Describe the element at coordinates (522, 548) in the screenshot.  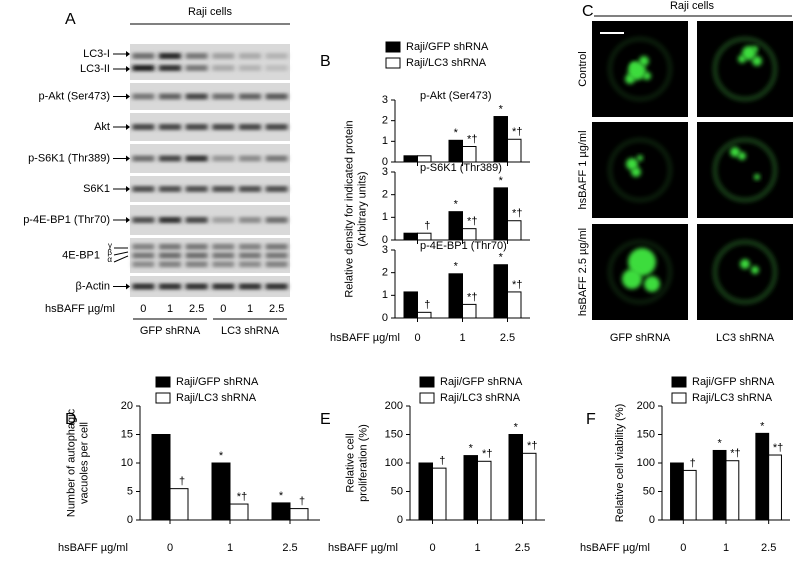
I see `x-tick-label: 2.5` at that location.